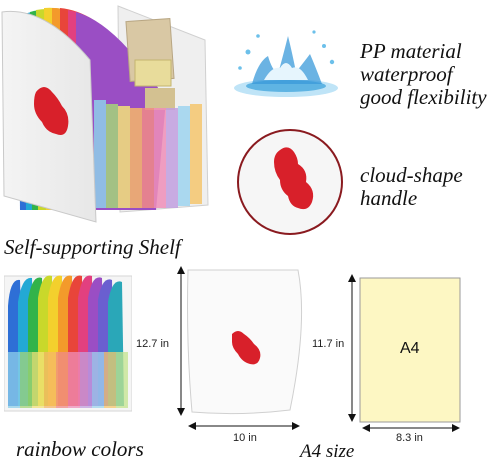  I want to click on material-feature-text: PP material waterproof good flexibility, so click(424, 74).